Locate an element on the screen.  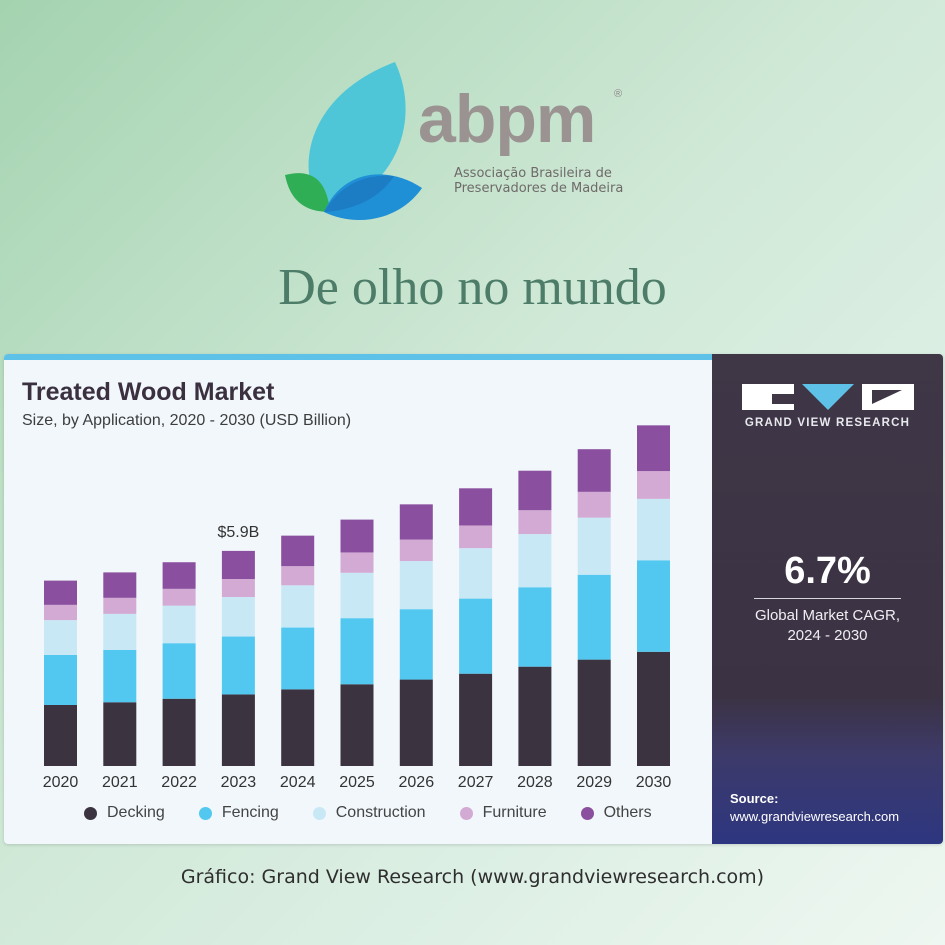
bar-others-2029 is located at coordinates (594, 470).